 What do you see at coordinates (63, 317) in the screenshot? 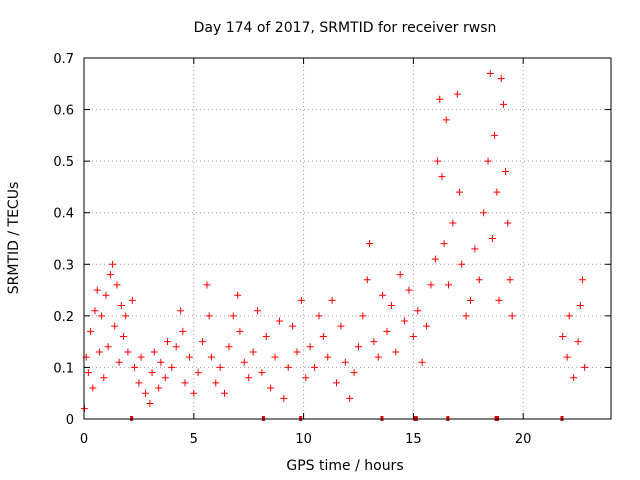
I see `y-tick-label: 0.2` at bounding box center [63, 317].